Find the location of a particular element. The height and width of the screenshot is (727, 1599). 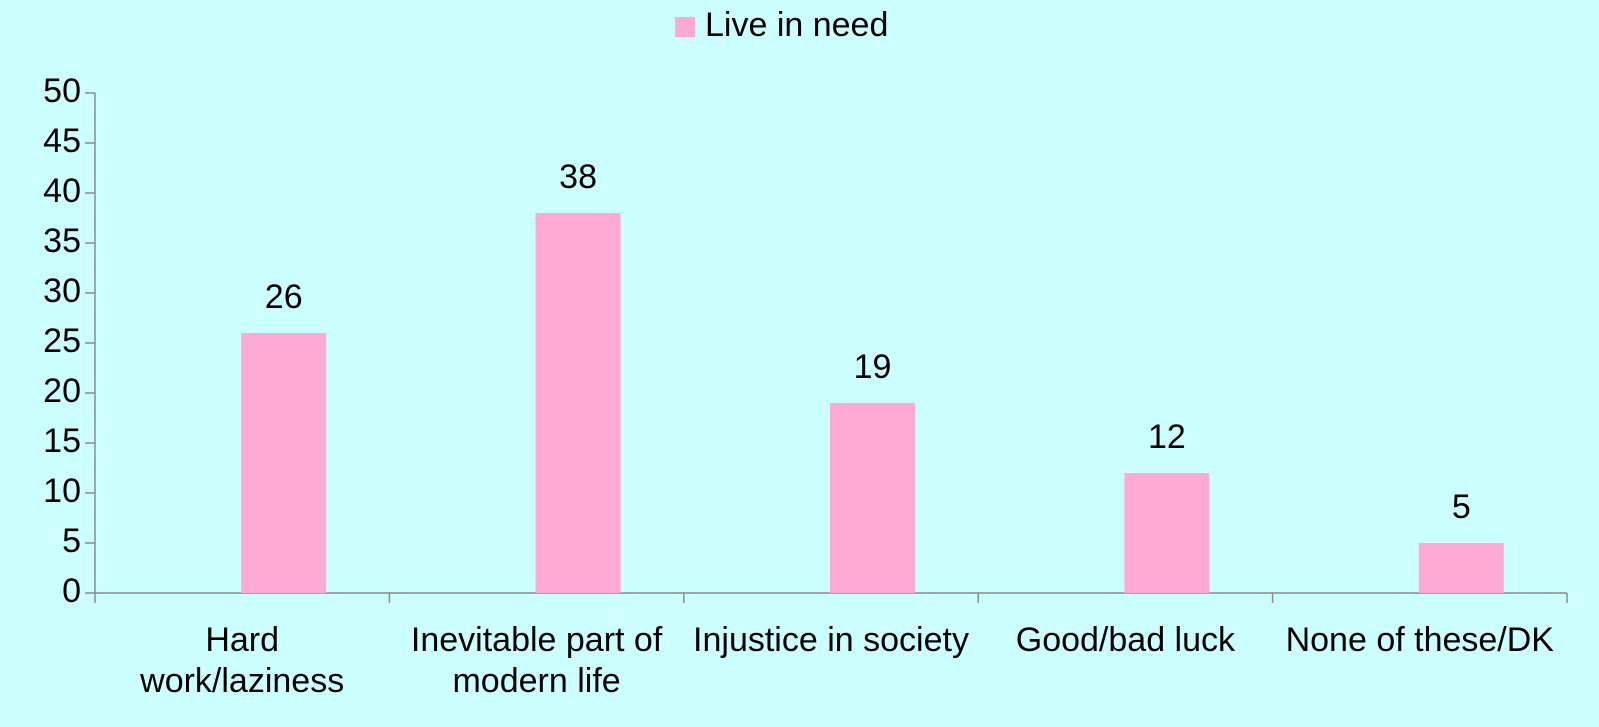

y-tick-label: 30 is located at coordinates (62, 291).